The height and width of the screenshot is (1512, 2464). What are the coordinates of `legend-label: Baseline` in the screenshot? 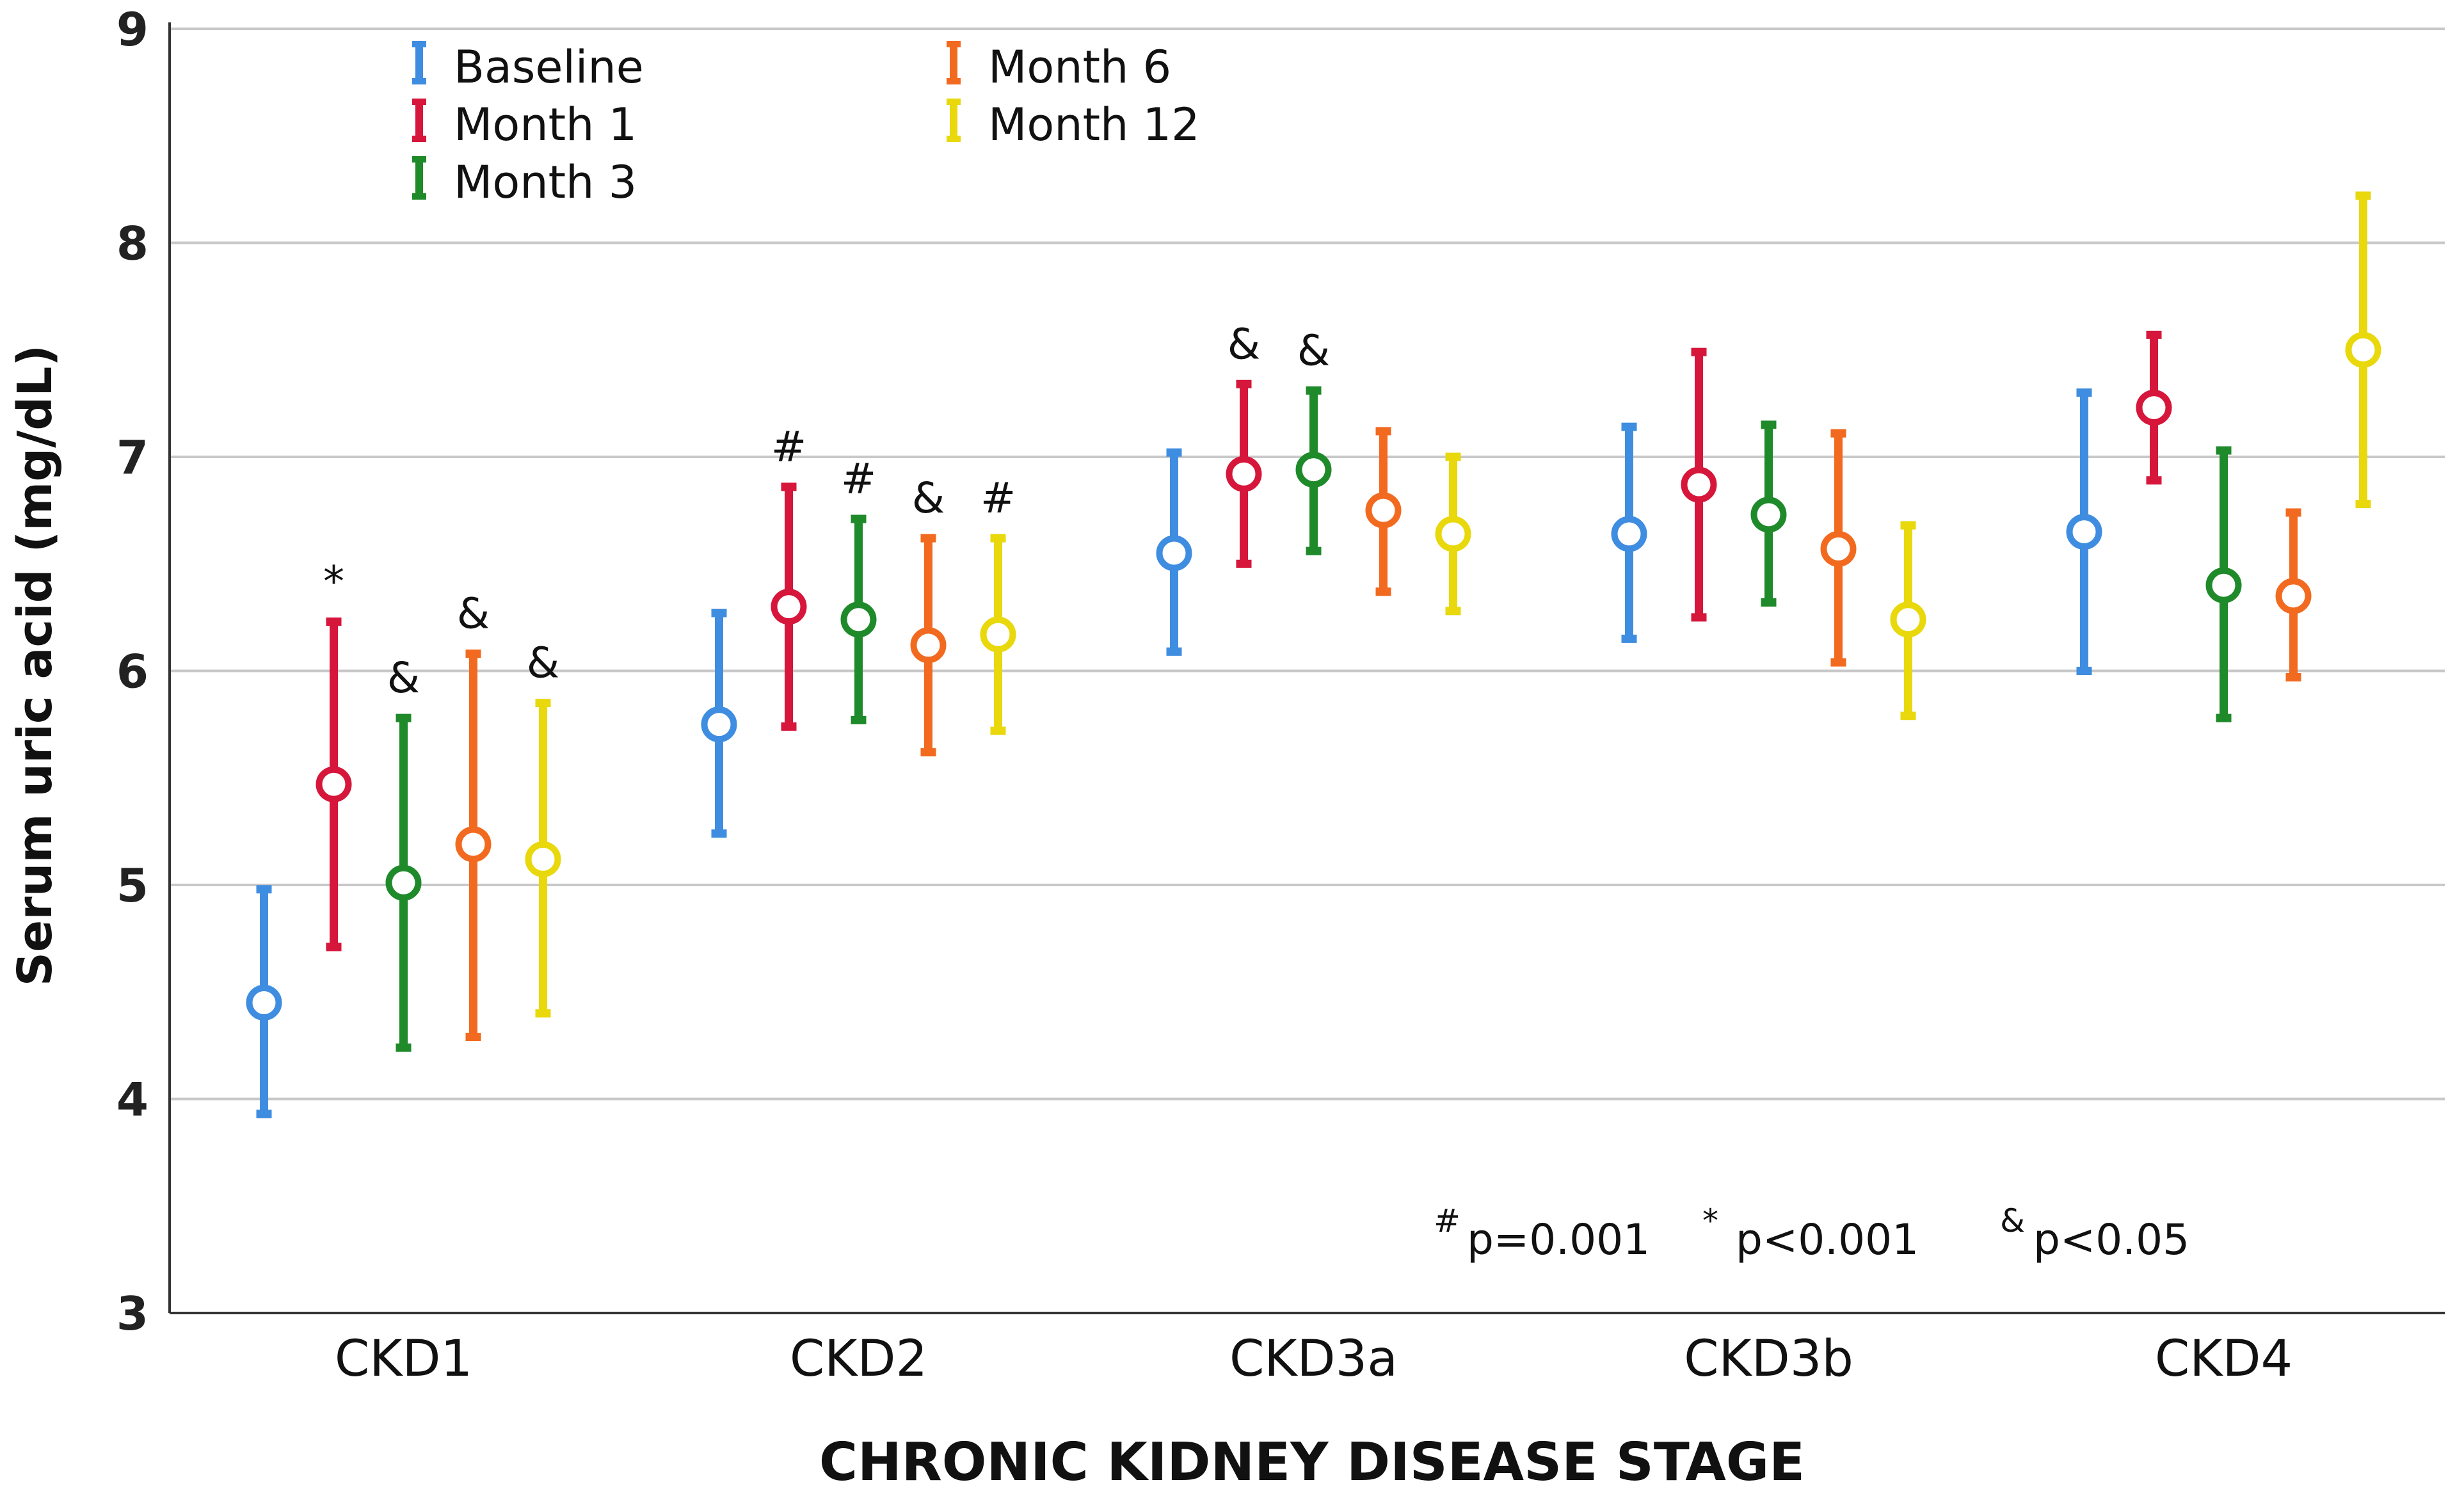 It's located at (549, 67).